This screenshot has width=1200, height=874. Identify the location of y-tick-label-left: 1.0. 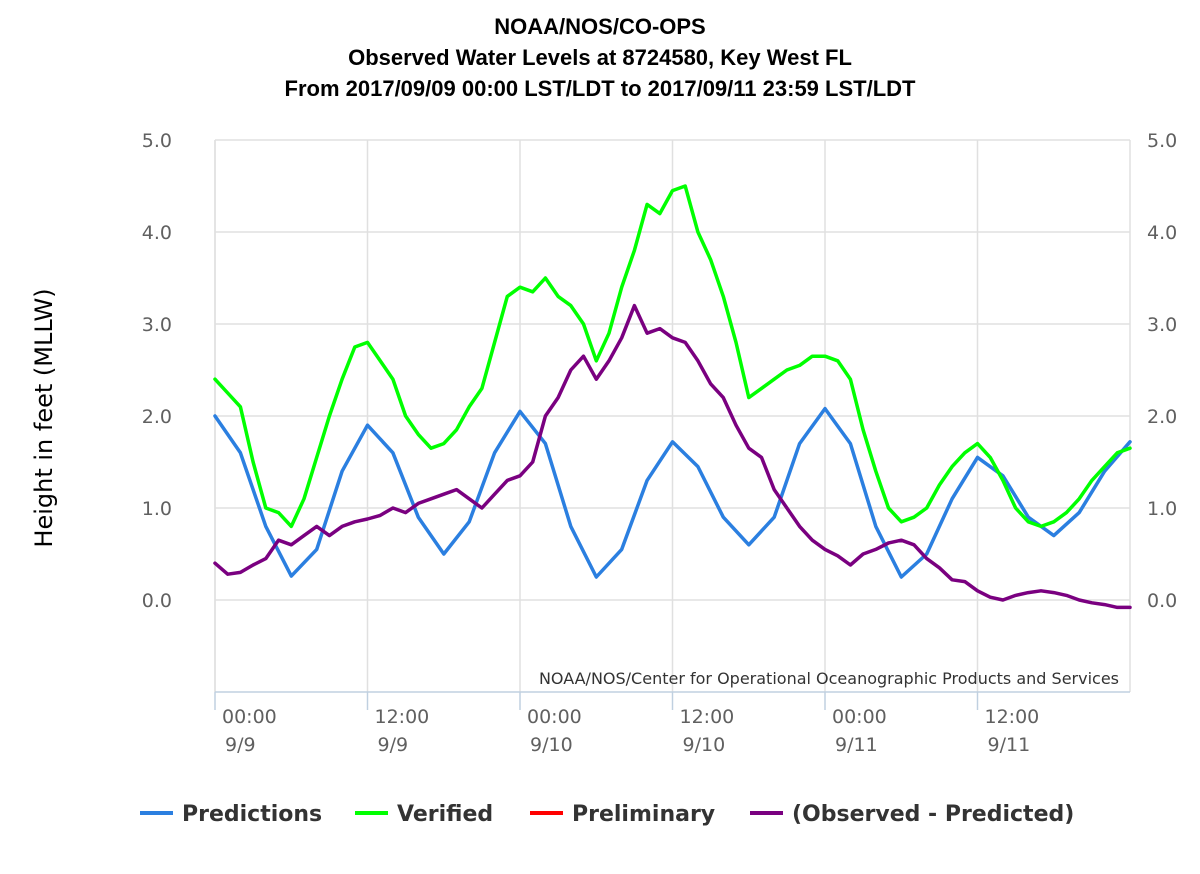
(157, 509).